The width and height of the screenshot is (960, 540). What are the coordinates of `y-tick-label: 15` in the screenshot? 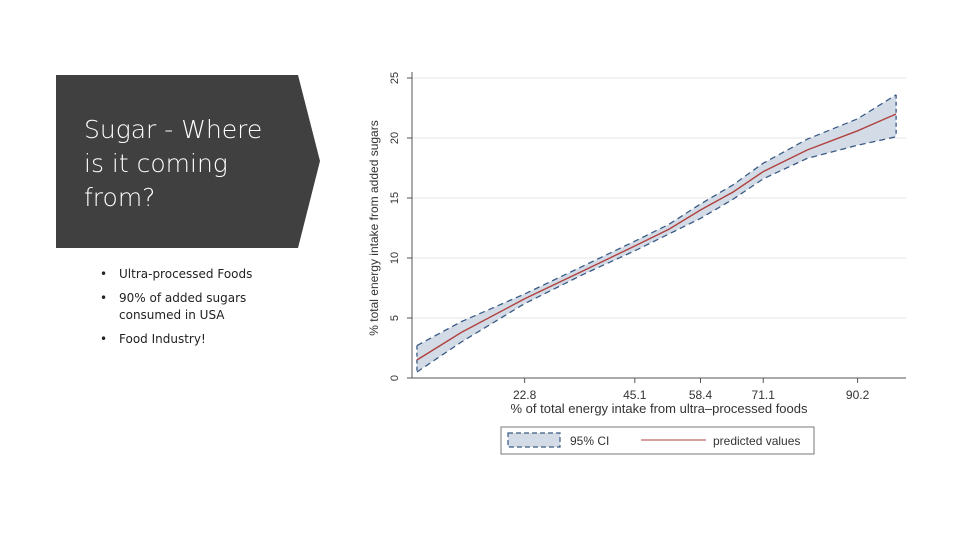 It's located at (395, 198).